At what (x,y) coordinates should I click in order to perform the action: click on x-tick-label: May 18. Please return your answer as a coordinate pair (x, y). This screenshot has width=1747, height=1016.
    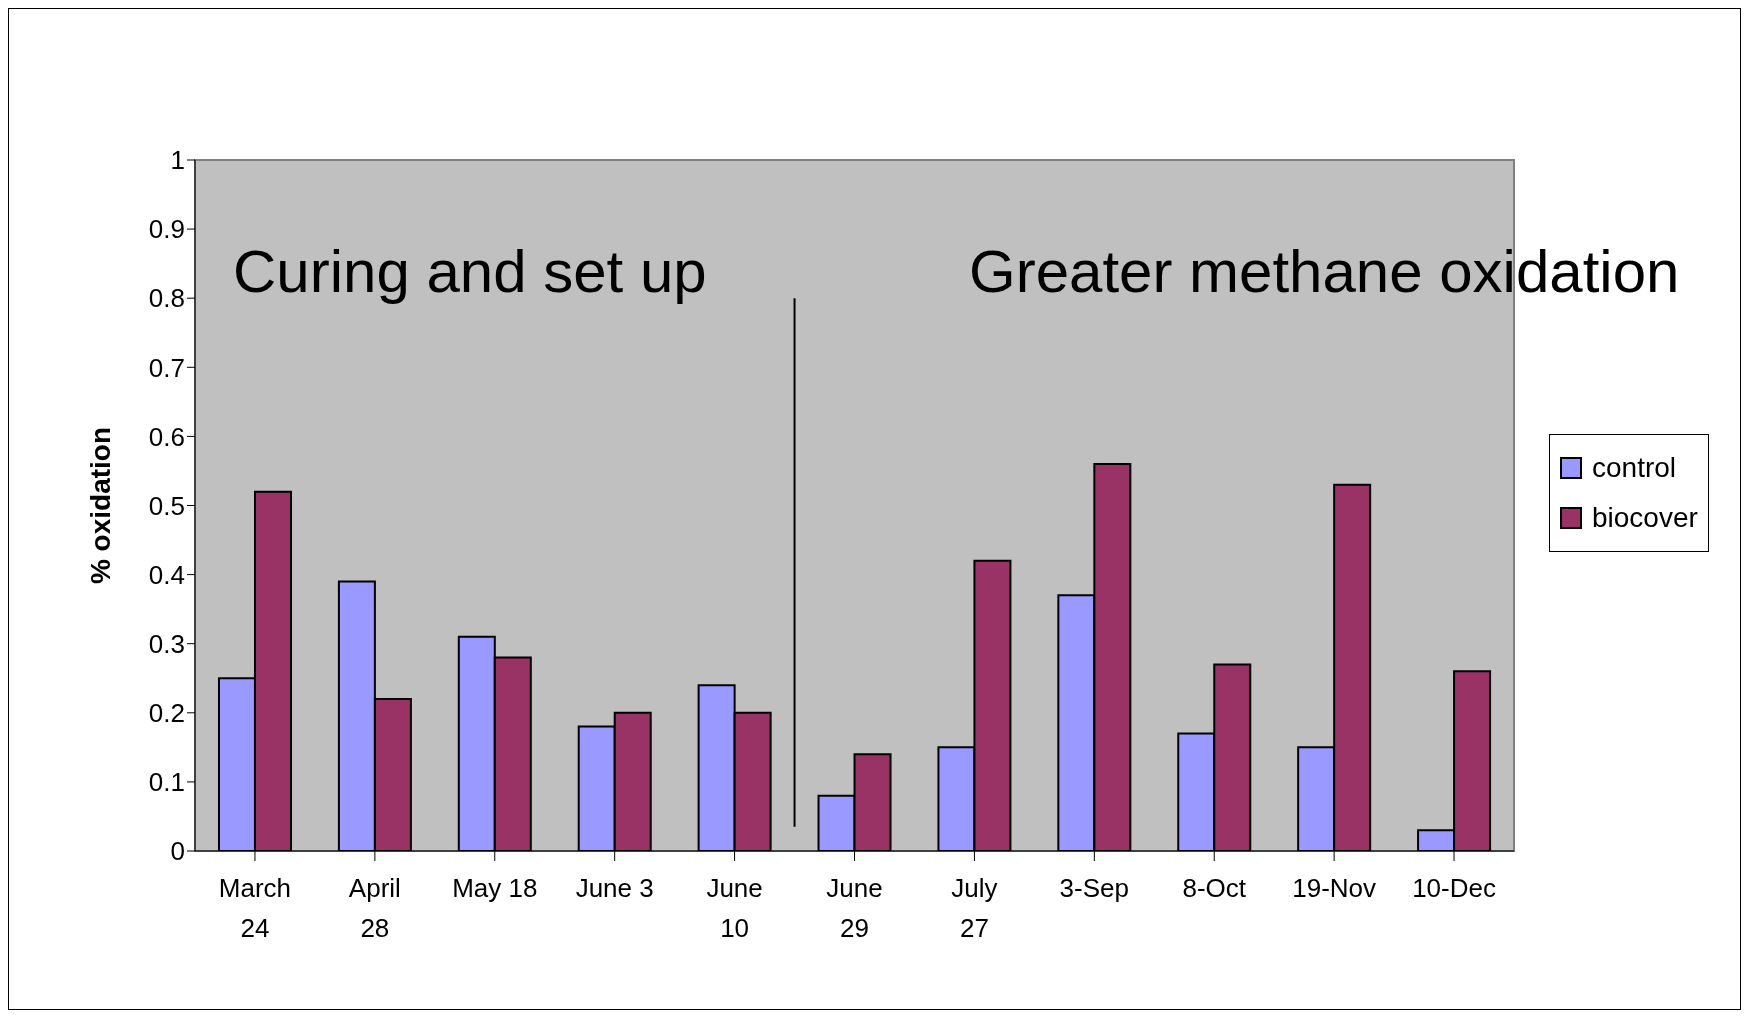
    Looking at the image, I should click on (495, 888).